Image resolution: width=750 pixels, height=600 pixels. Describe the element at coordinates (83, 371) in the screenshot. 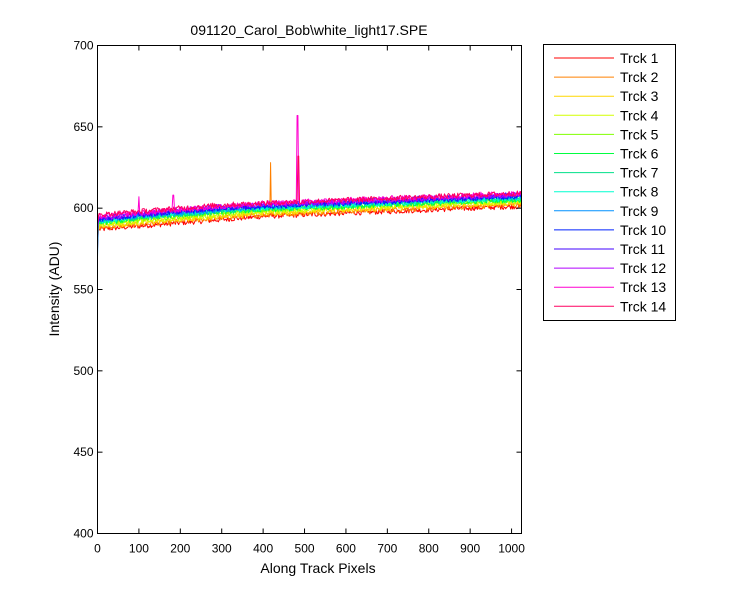

I see `y-tick-label: 500` at that location.